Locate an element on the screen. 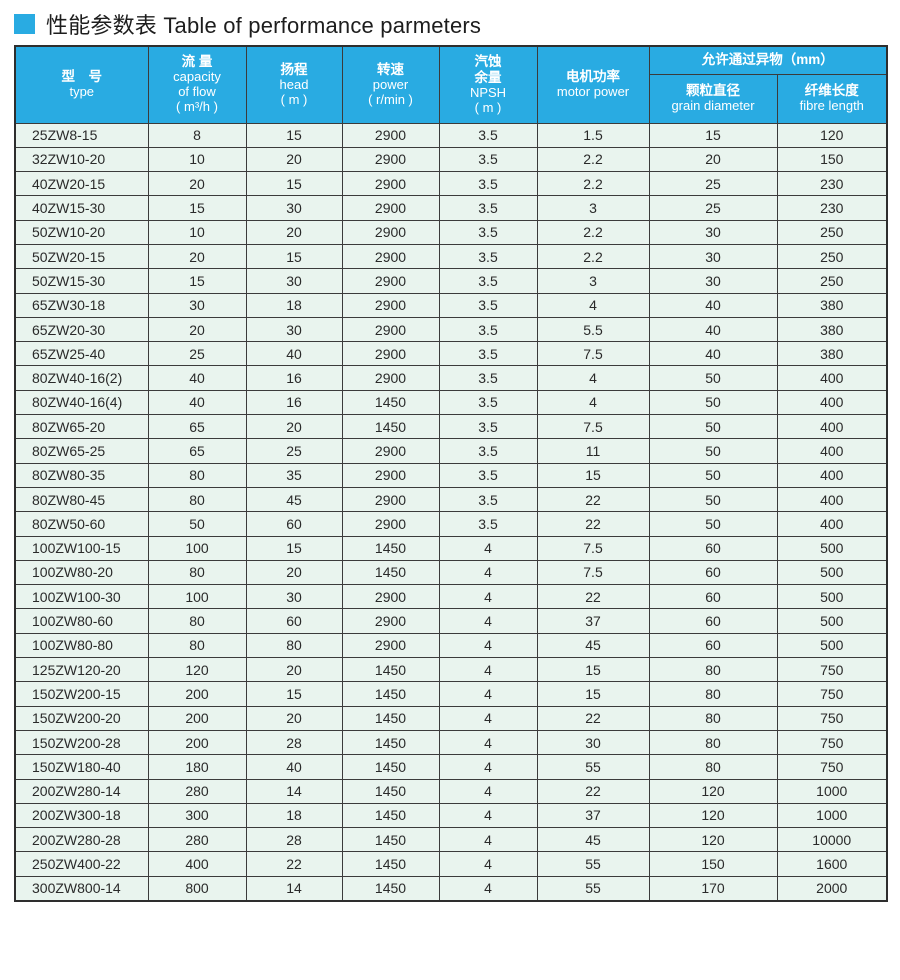  value-cell: 200 is located at coordinates (197, 694).